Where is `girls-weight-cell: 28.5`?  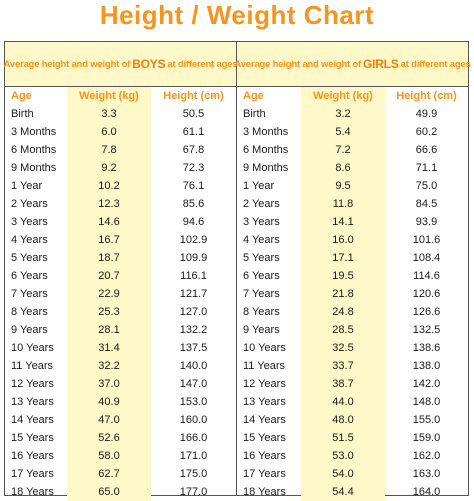 girls-weight-cell: 28.5 is located at coordinates (343, 330).